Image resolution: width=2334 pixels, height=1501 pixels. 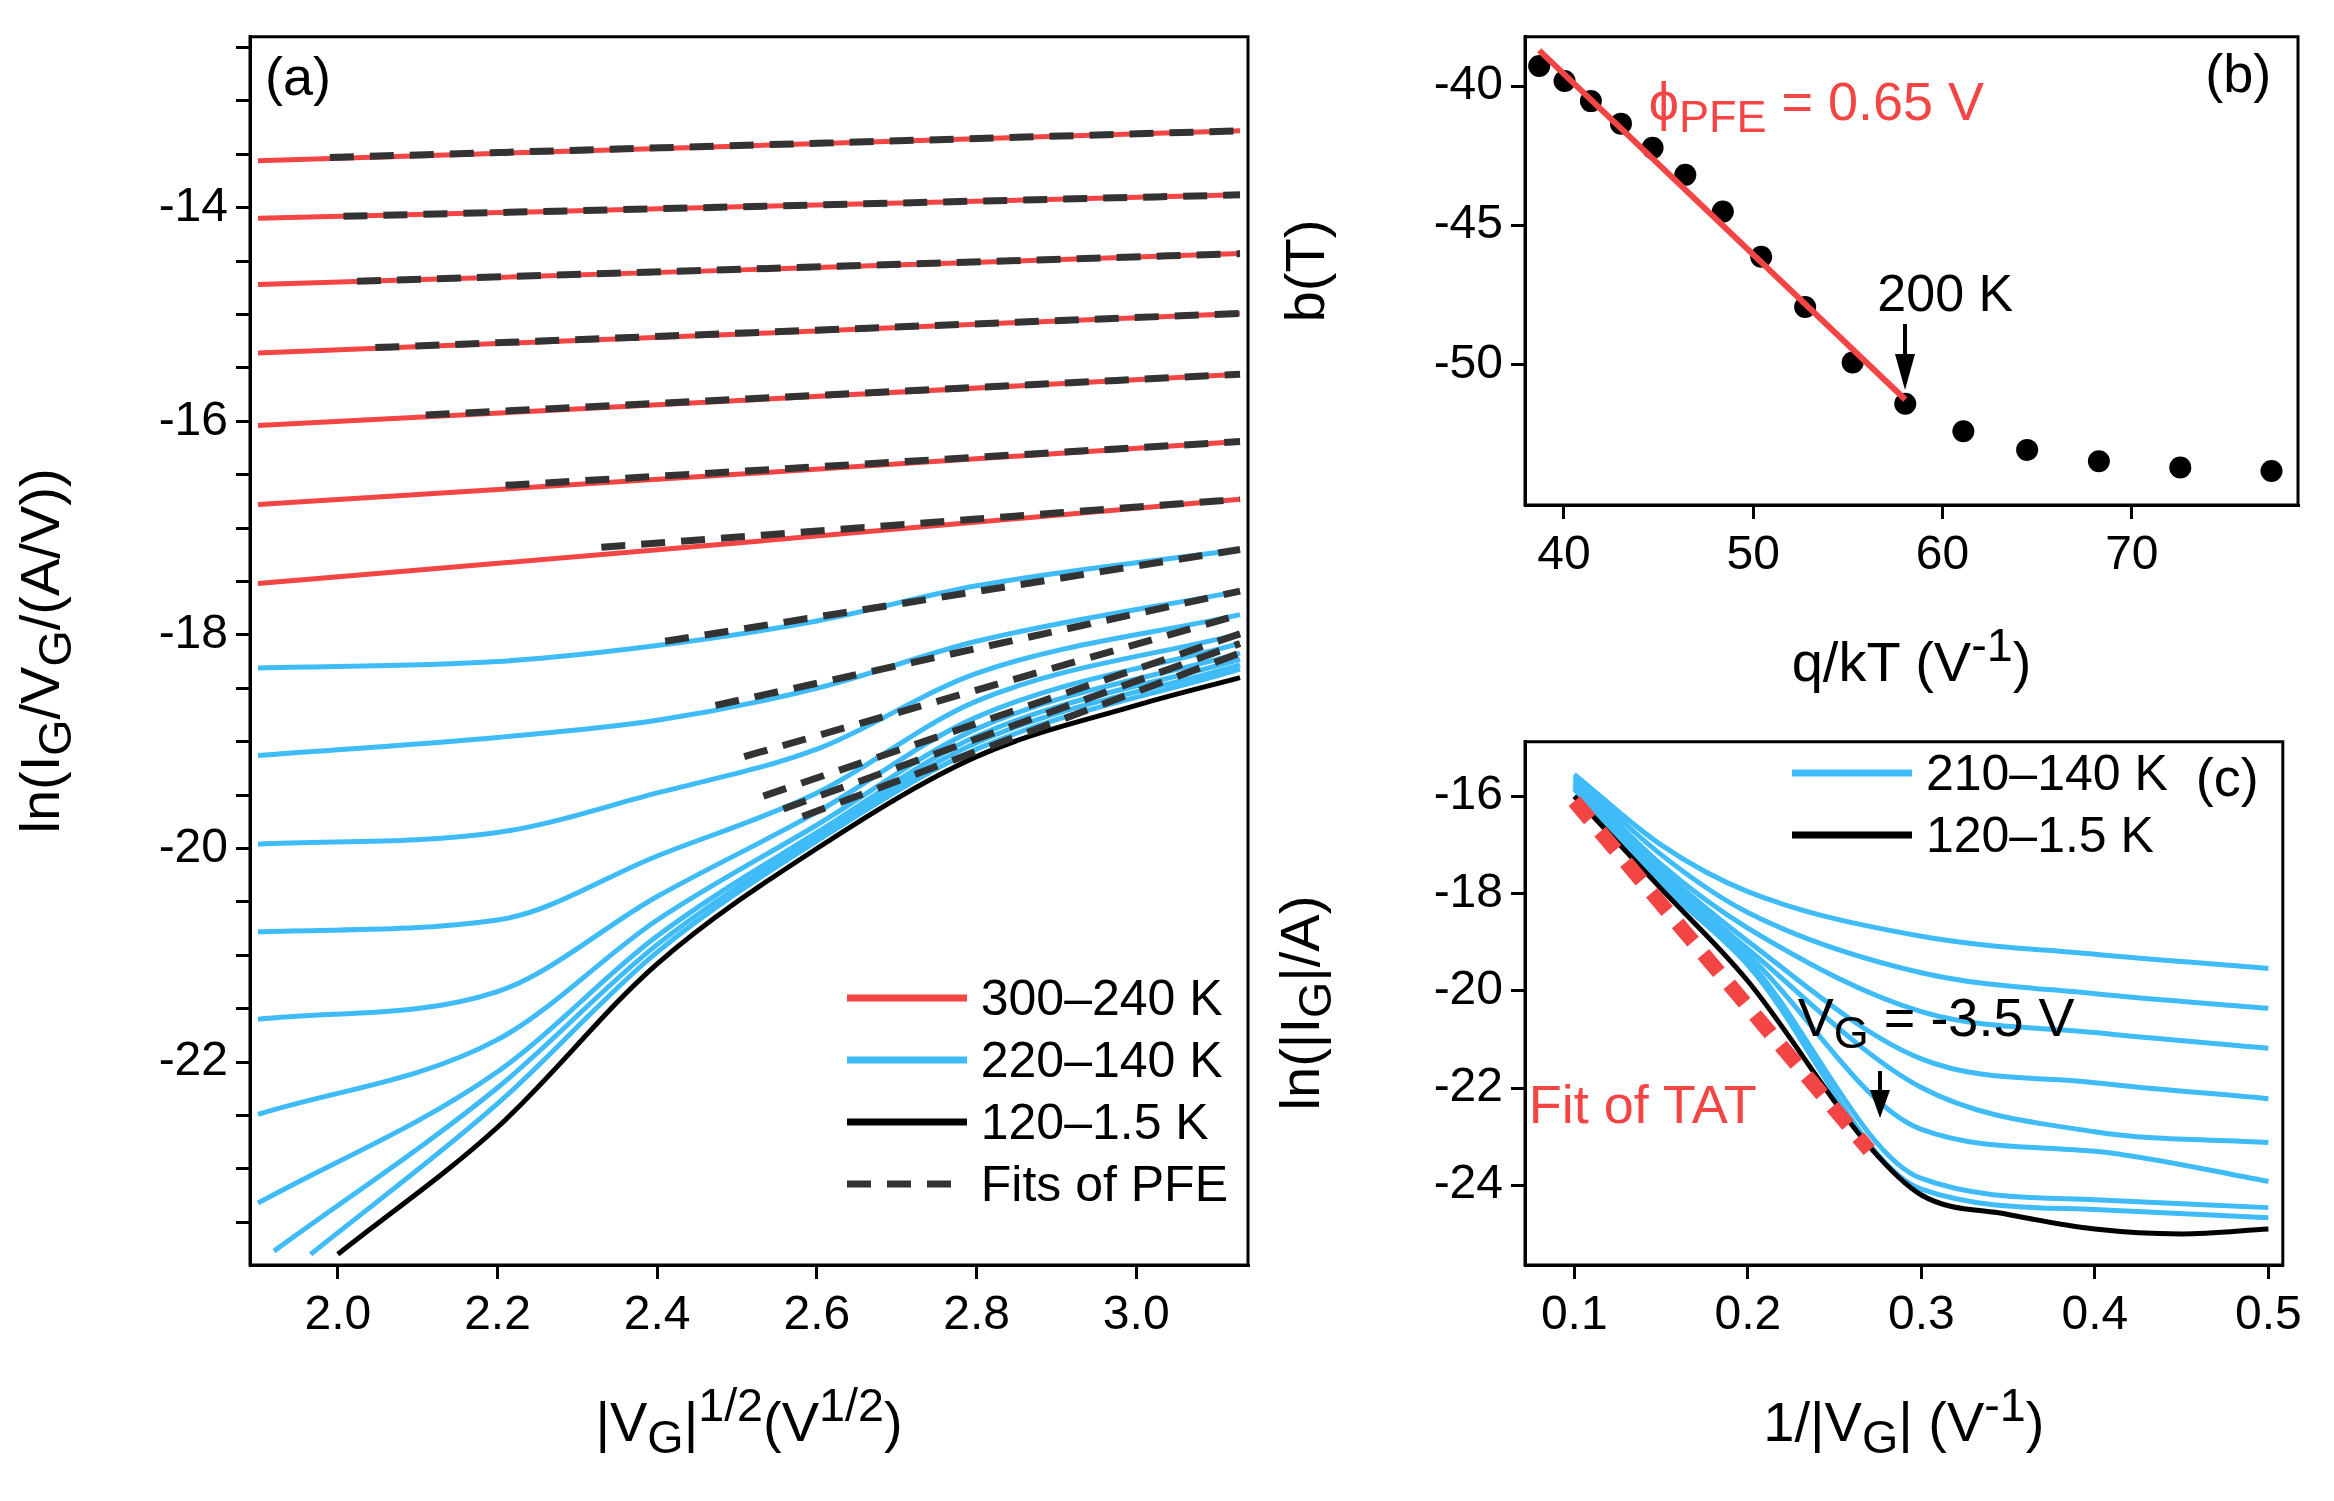 What do you see at coordinates (1101, 998) in the screenshot?
I see `legend-label: 300–240 K` at bounding box center [1101, 998].